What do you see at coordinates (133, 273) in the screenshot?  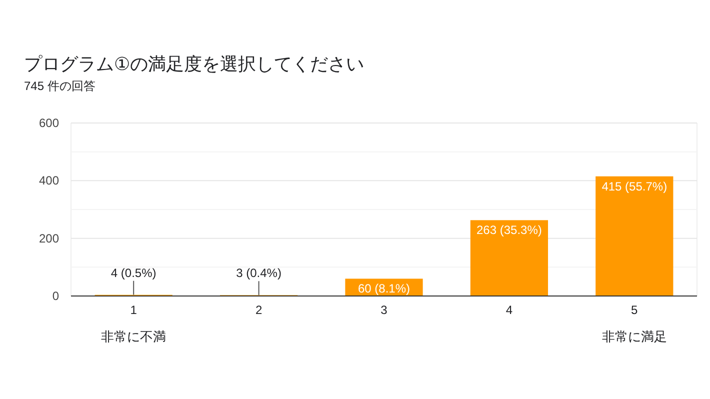 I see `data-label: 4 (0.5%)` at bounding box center [133, 273].